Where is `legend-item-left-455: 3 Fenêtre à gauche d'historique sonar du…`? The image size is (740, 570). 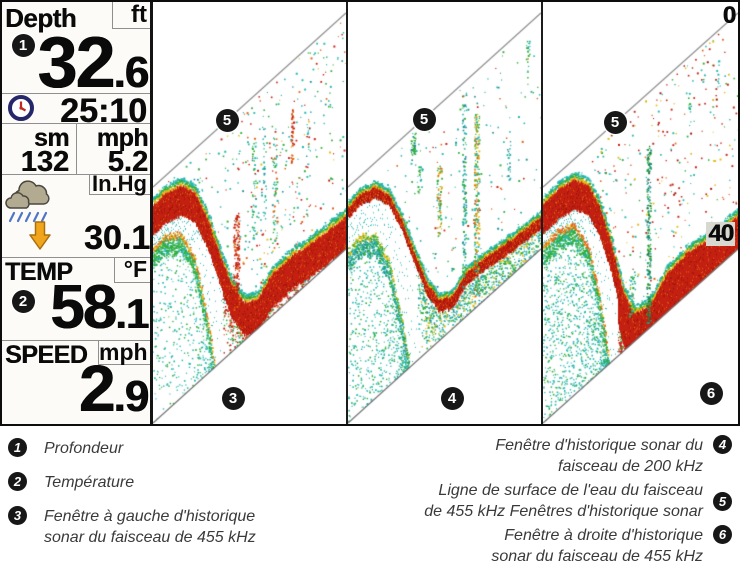
legend-item-left-455: 3 Fenêtre à gauche d'historique sonar du… is located at coordinates (132, 527).